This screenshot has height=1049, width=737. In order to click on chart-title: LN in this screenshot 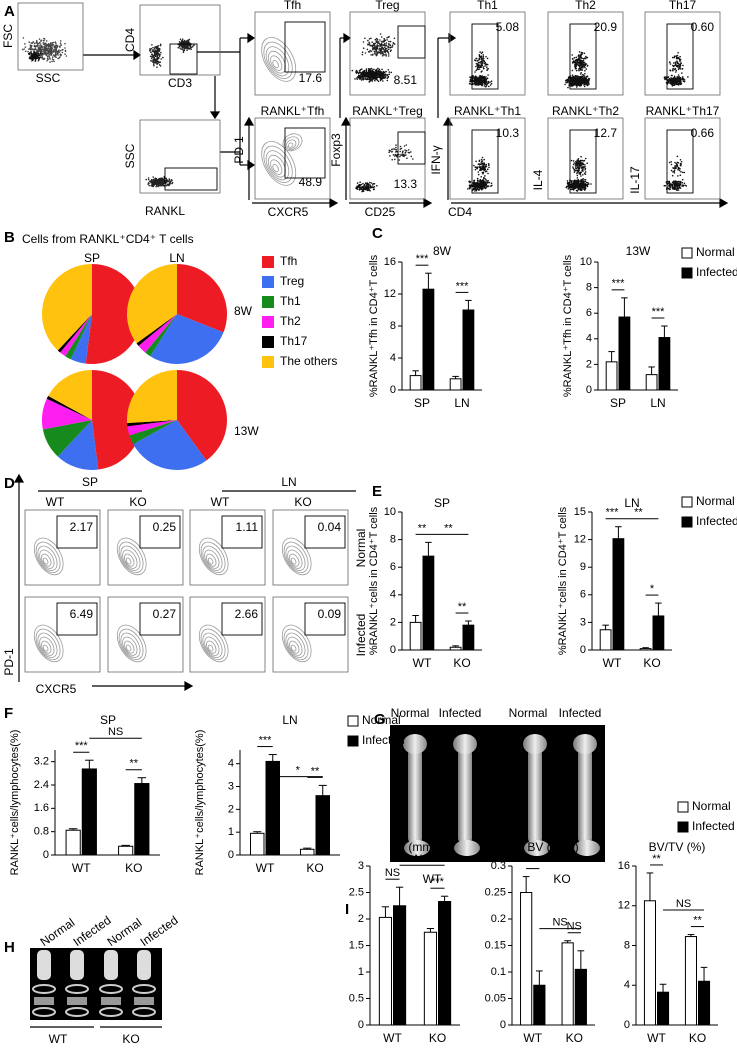, I will do `click(289, 720)`.